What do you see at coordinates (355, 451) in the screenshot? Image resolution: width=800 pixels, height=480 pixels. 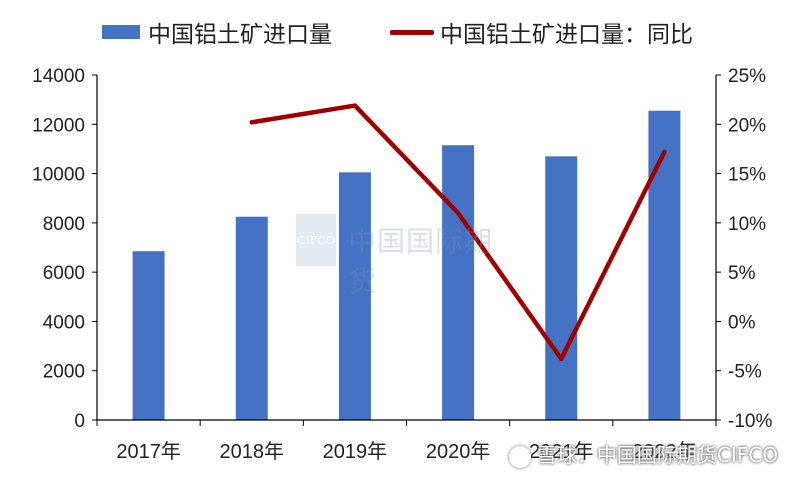 I see `x-tick-label-2: 2019年` at bounding box center [355, 451].